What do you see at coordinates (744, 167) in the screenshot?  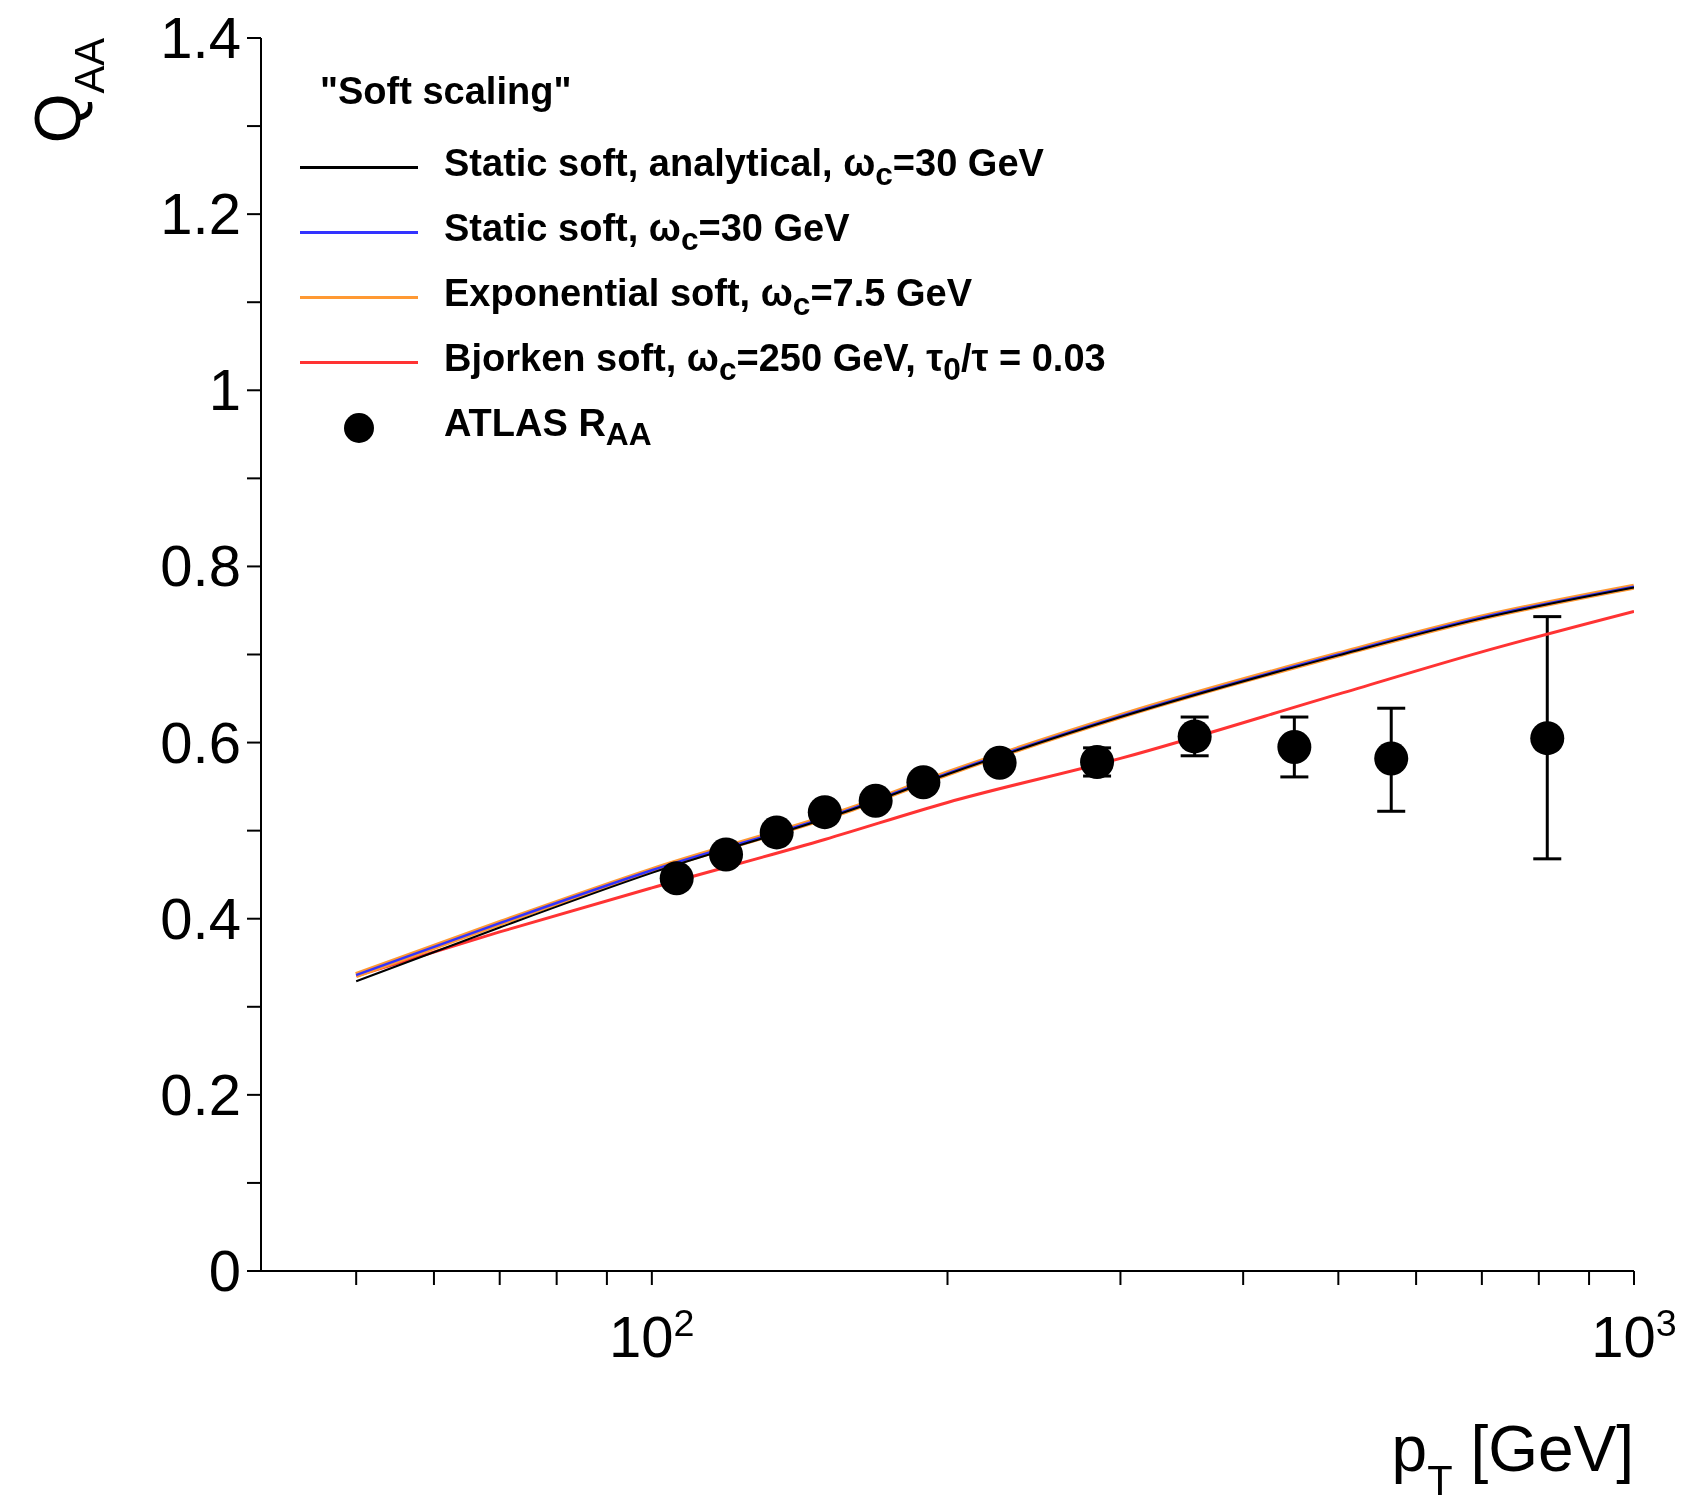 I see `legend-label: Static soft, analytical, ω$_{c}$=30 GeV` at bounding box center [744, 167].